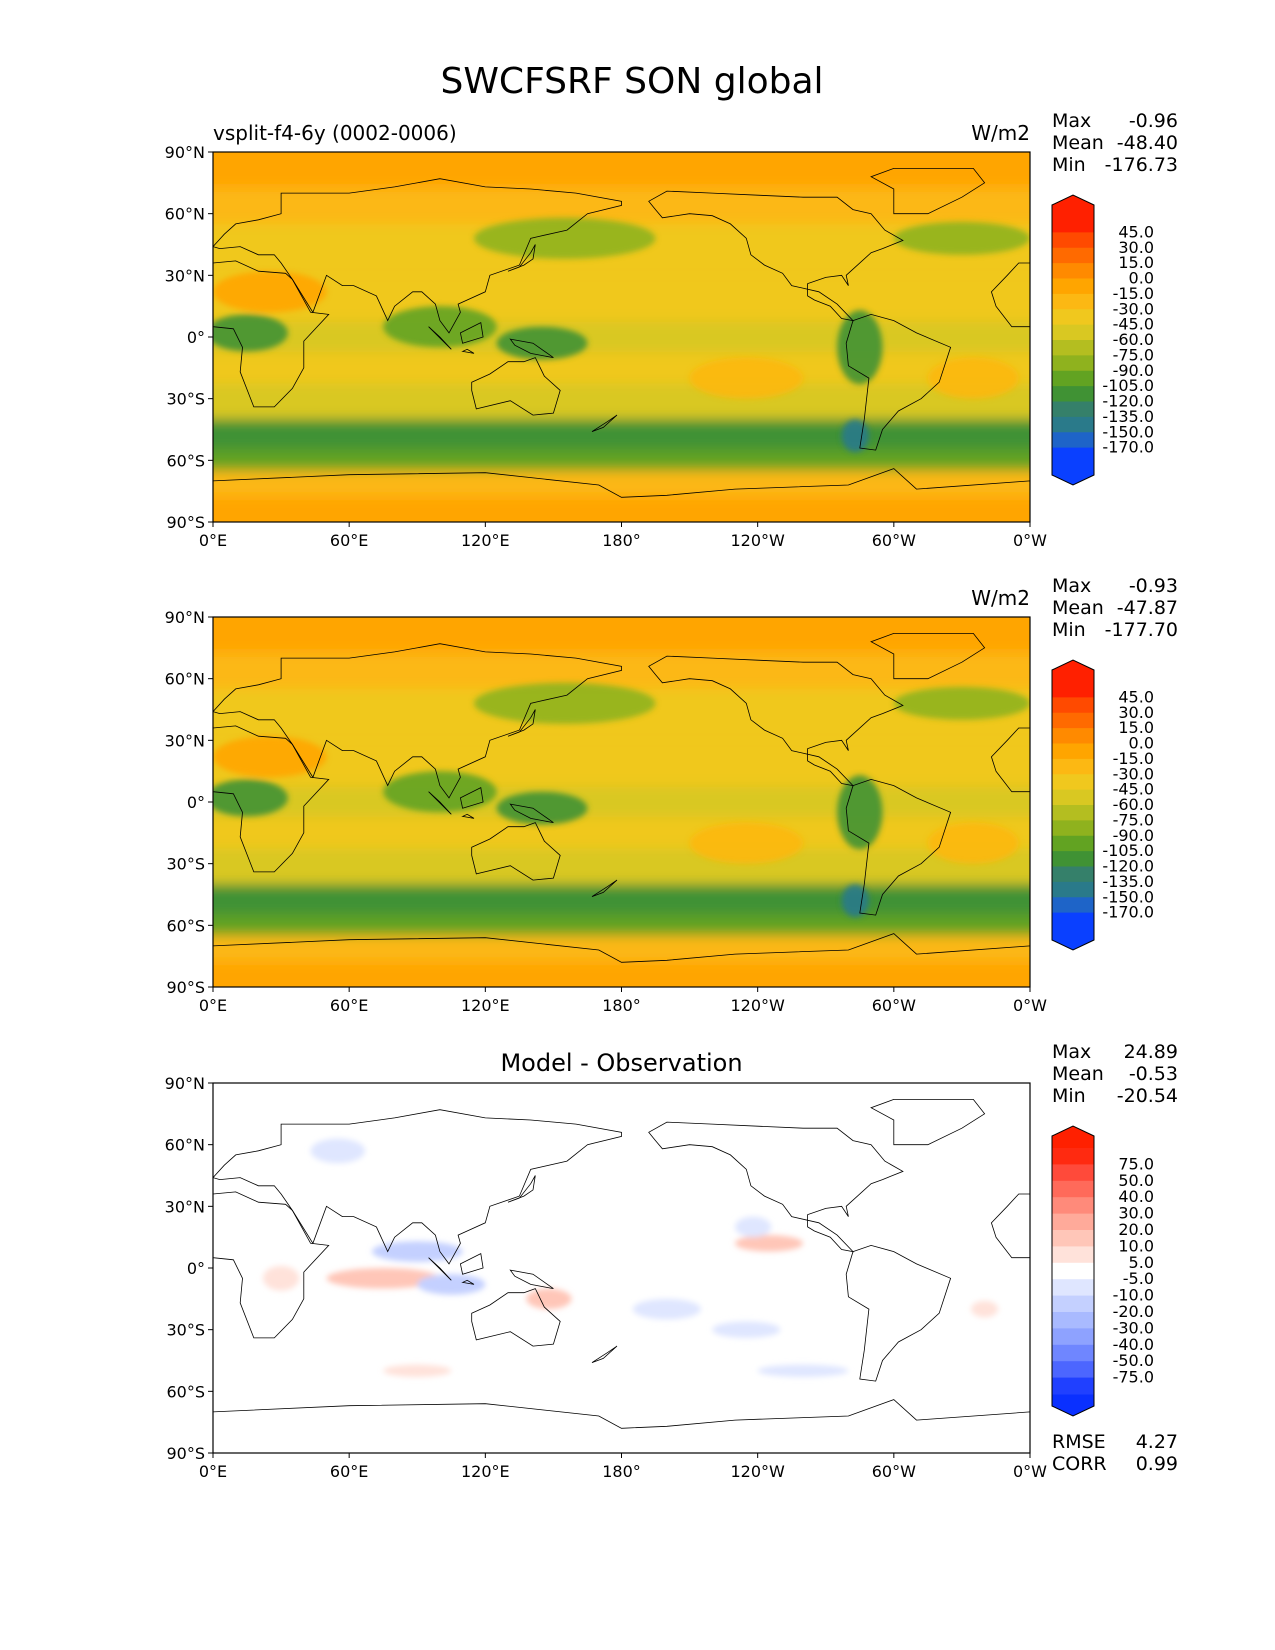 The width and height of the screenshot is (1275, 1650). I want to click on x-tick-label: 60°E, so click(349, 1005).